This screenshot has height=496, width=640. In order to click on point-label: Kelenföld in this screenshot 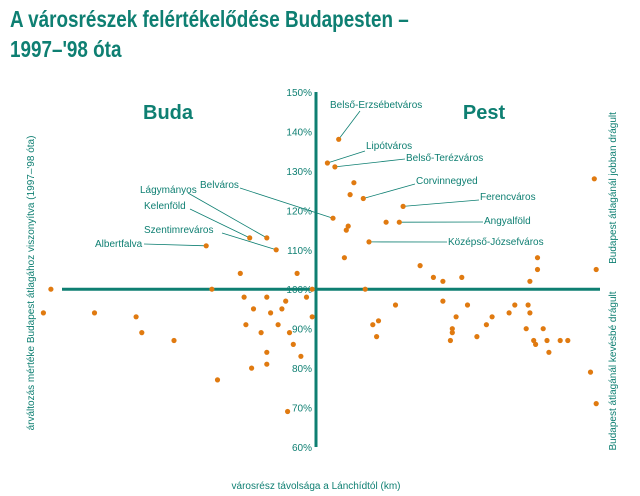, I will do `click(165, 206)`.